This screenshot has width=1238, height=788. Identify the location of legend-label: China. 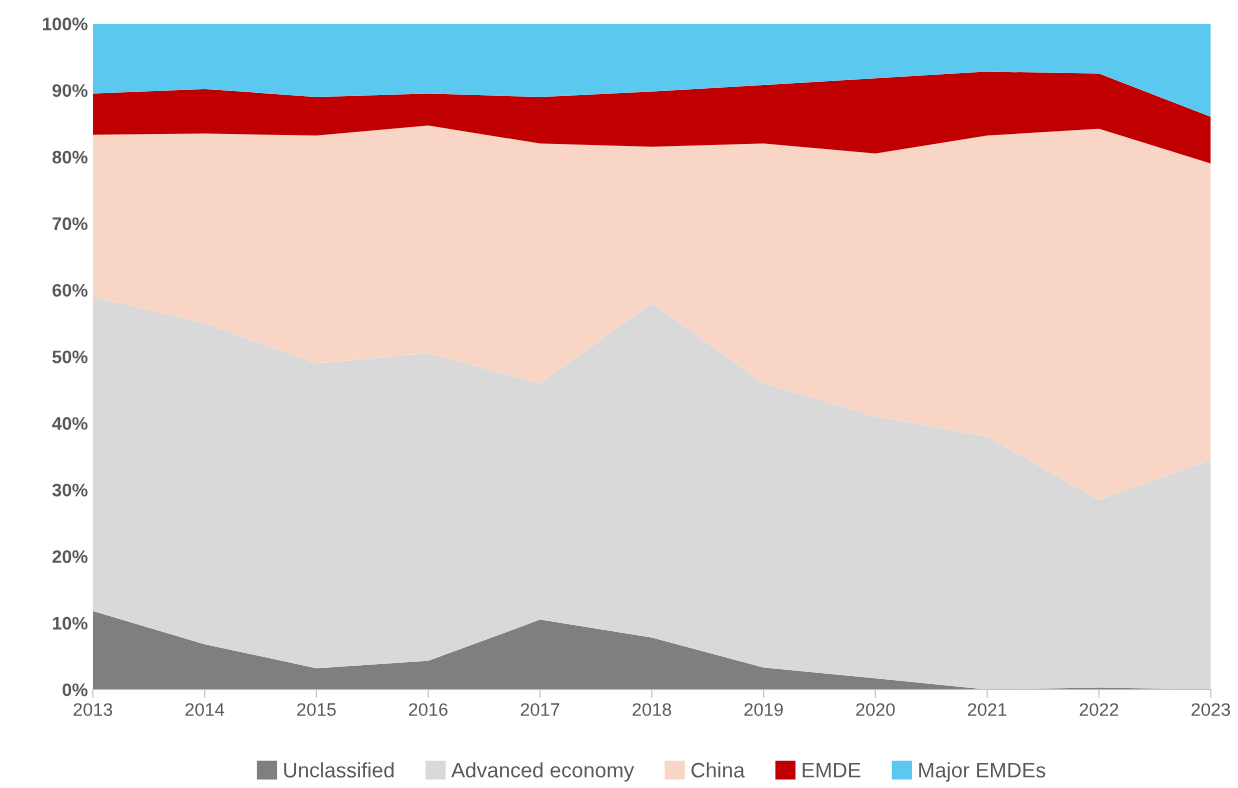
(718, 770).